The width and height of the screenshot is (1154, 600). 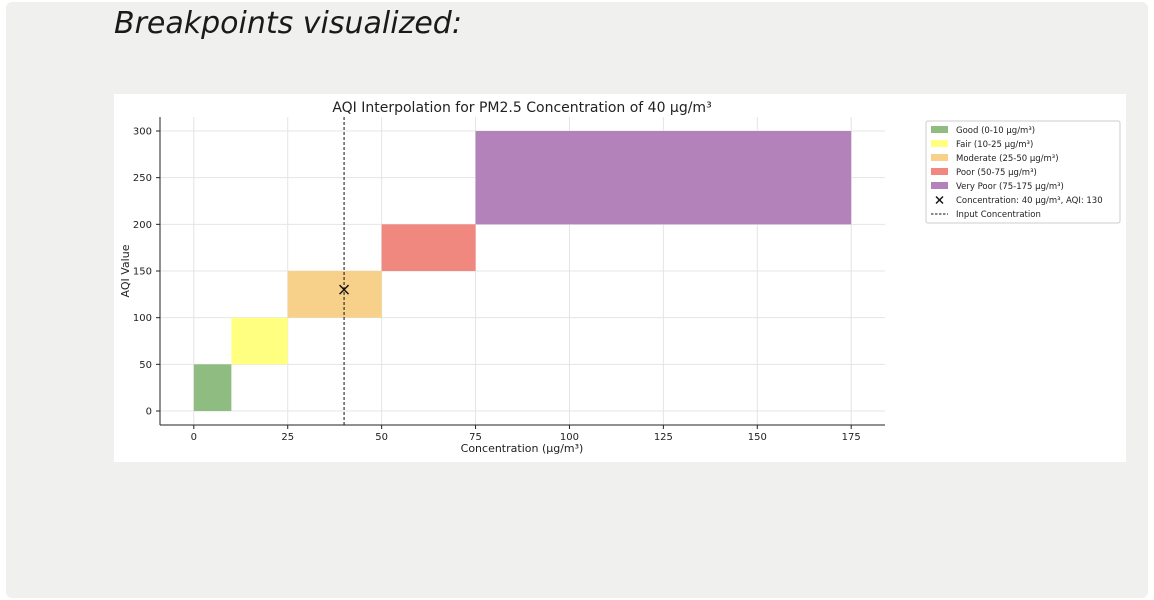 What do you see at coordinates (663, 178) in the screenshot?
I see `aqi-band-very` at bounding box center [663, 178].